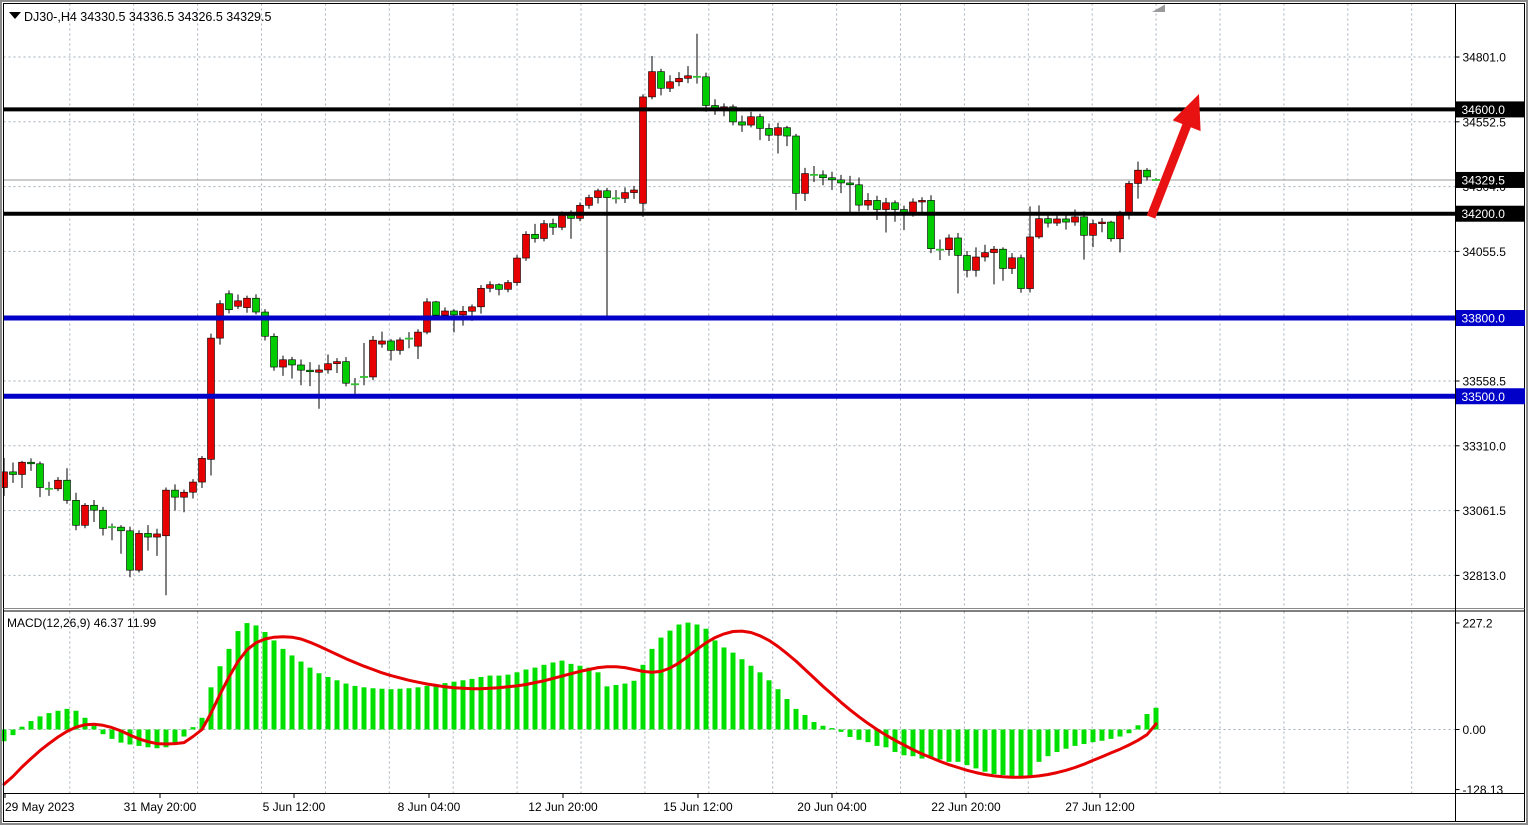 Image resolution: width=1528 pixels, height=825 pixels. I want to click on price-badge-label: 34200.0, so click(1484, 214).